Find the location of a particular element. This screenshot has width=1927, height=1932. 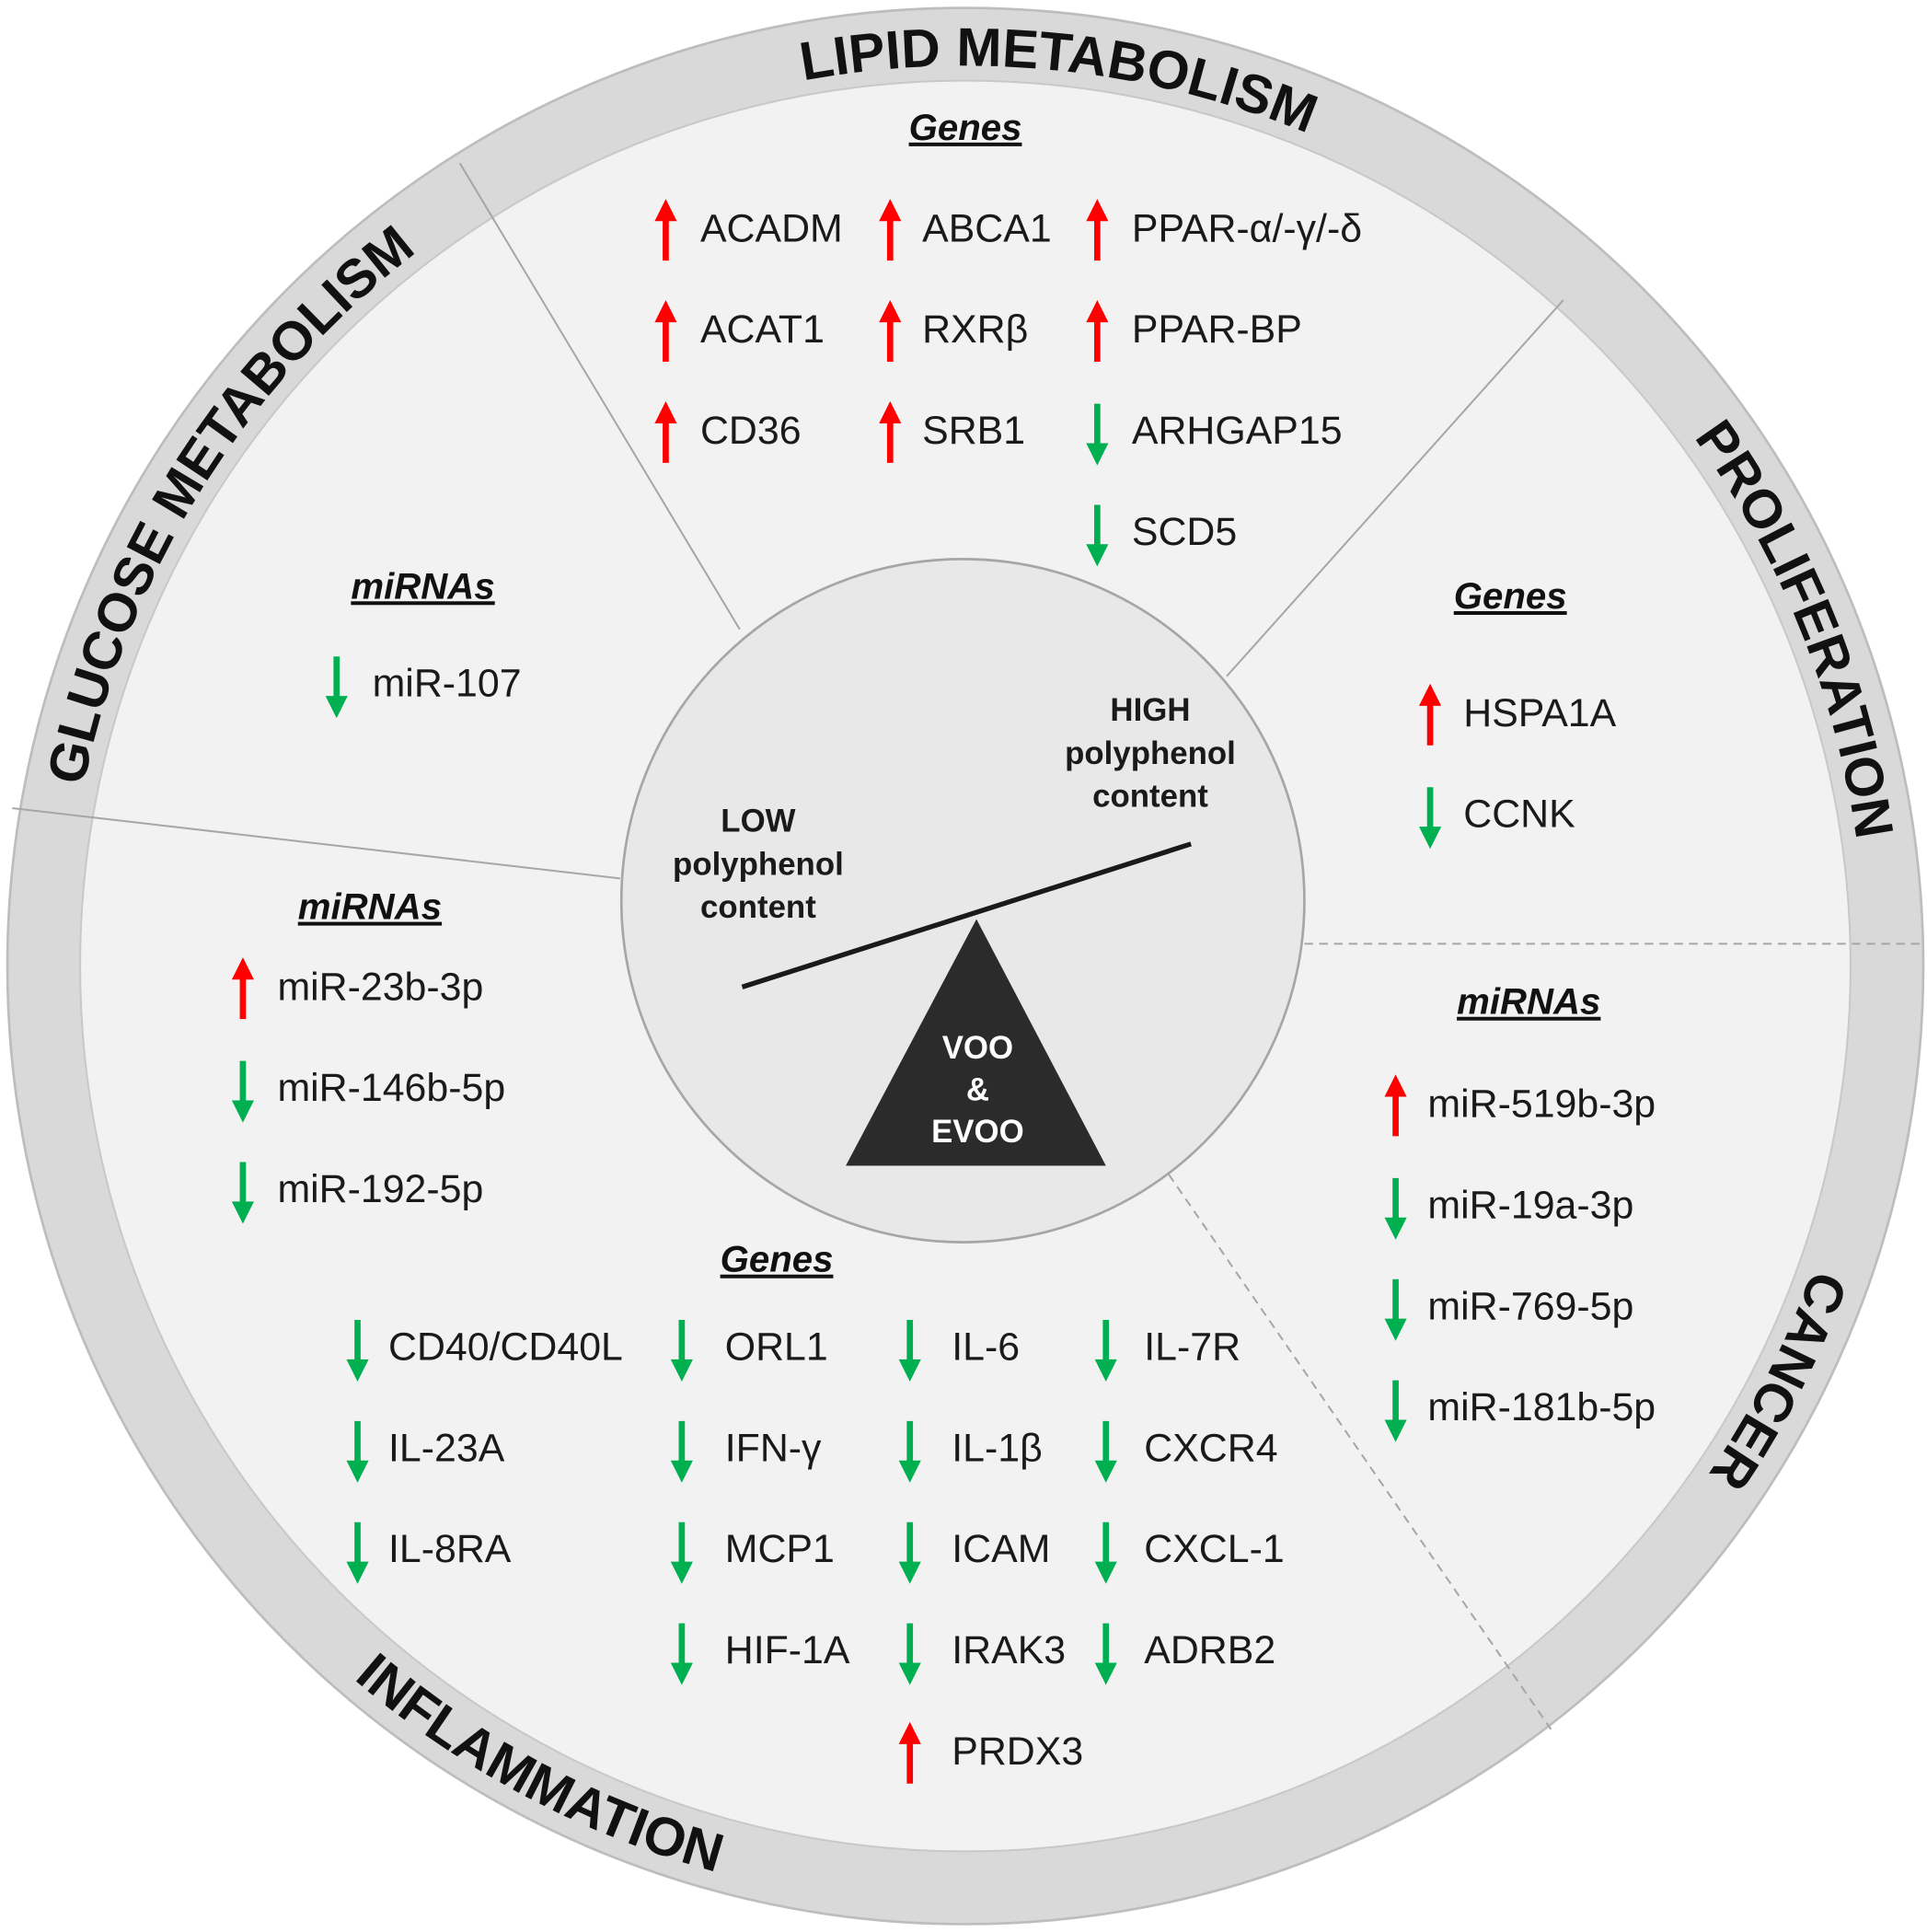

item-label: PRDX3 is located at coordinates (1018, 1752).